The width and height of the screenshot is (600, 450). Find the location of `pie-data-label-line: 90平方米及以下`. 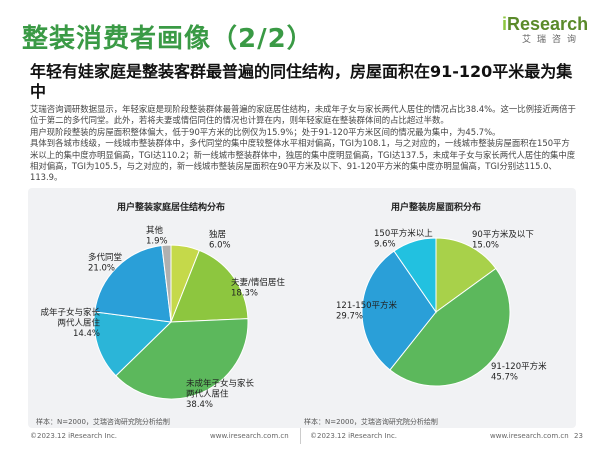

pie-data-label-line: 90平方米及以下 is located at coordinates (503, 234).